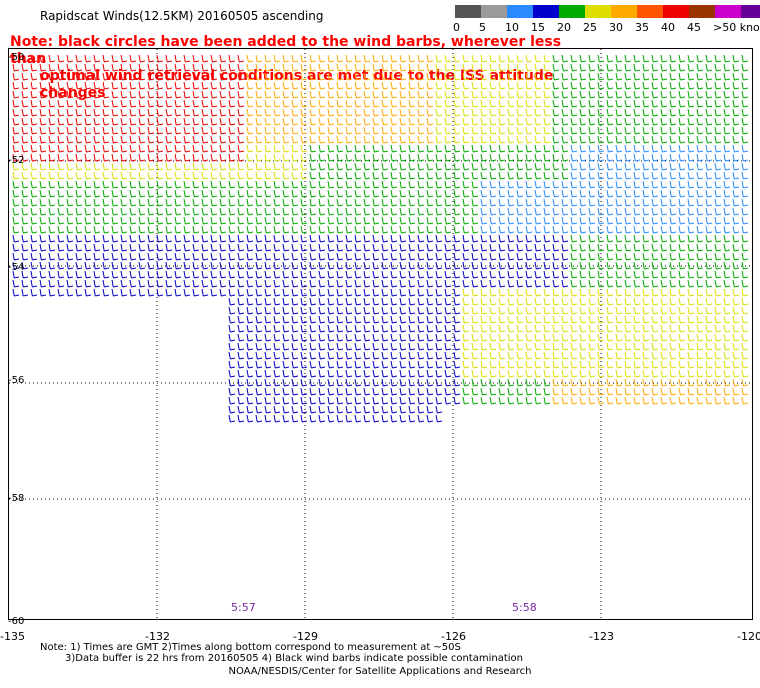 This screenshot has width=760, height=688. I want to click on longitude-label: -132, so click(157, 636).